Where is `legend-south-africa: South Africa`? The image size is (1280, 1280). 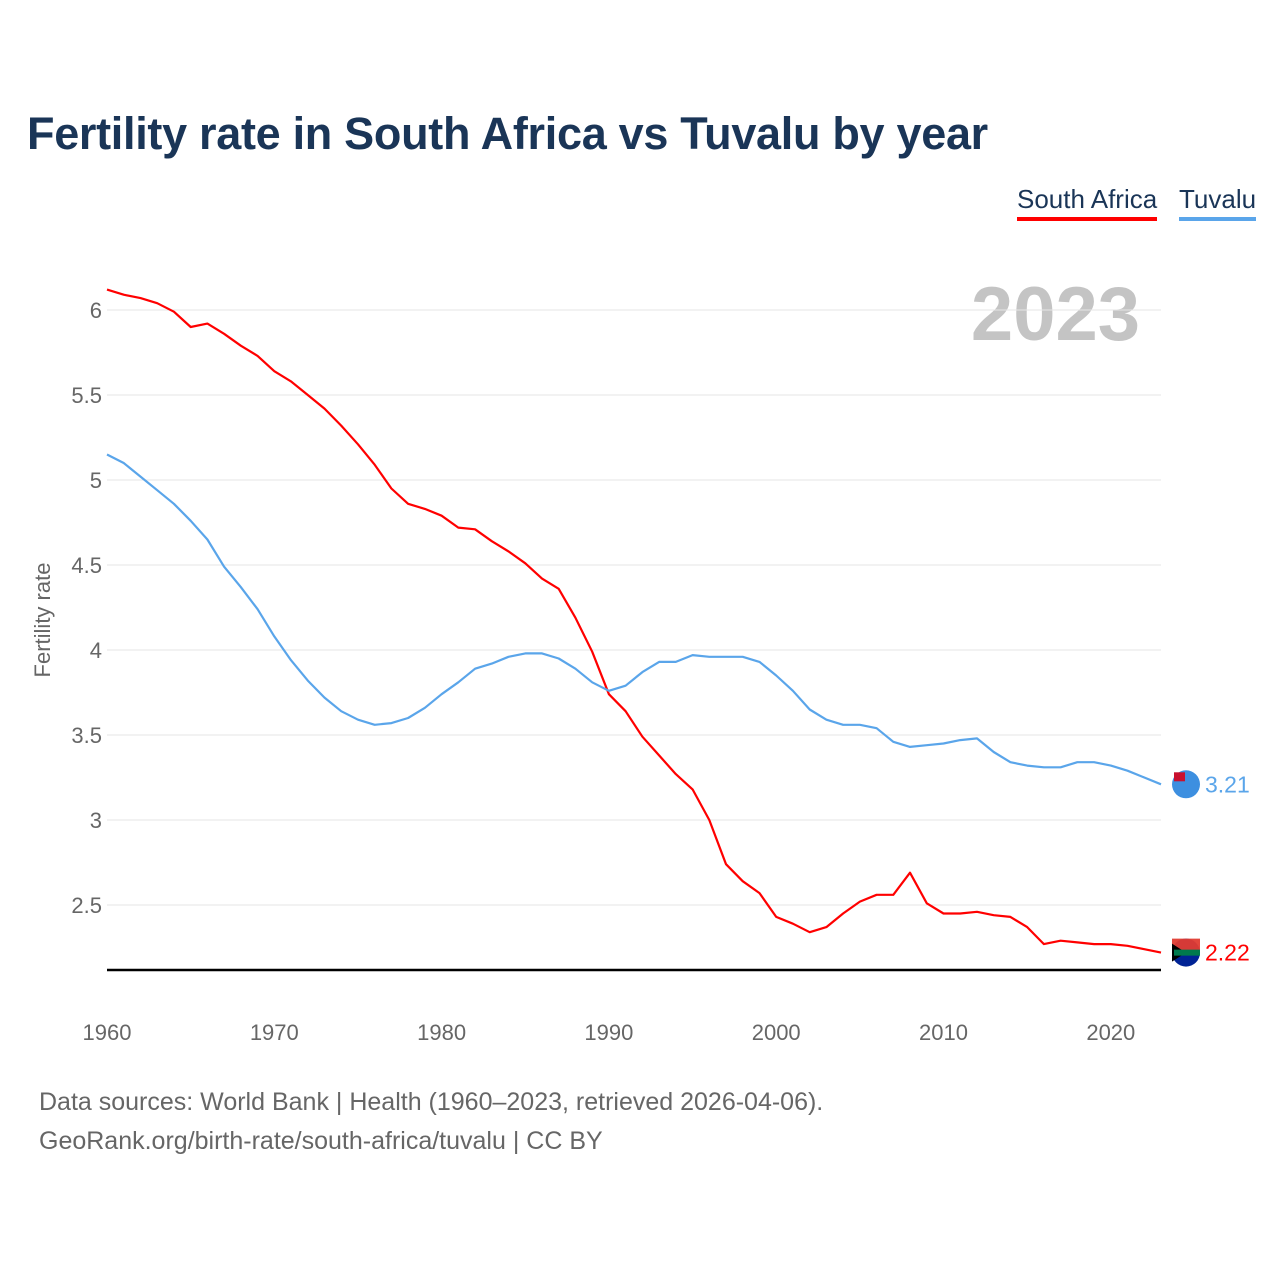
legend-south-africa: South Africa is located at coordinates (1087, 202).